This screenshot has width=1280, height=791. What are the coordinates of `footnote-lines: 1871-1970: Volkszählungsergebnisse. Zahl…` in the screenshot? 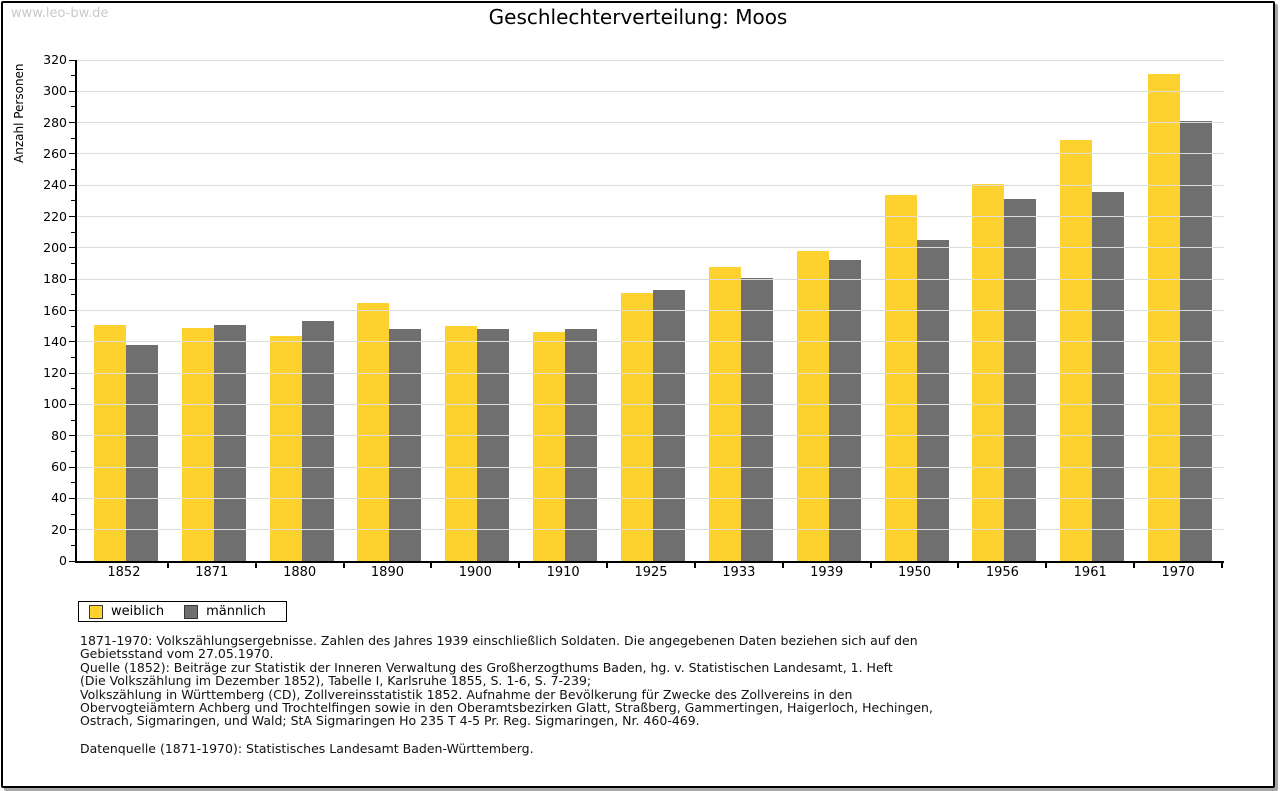 It's located at (506, 681).